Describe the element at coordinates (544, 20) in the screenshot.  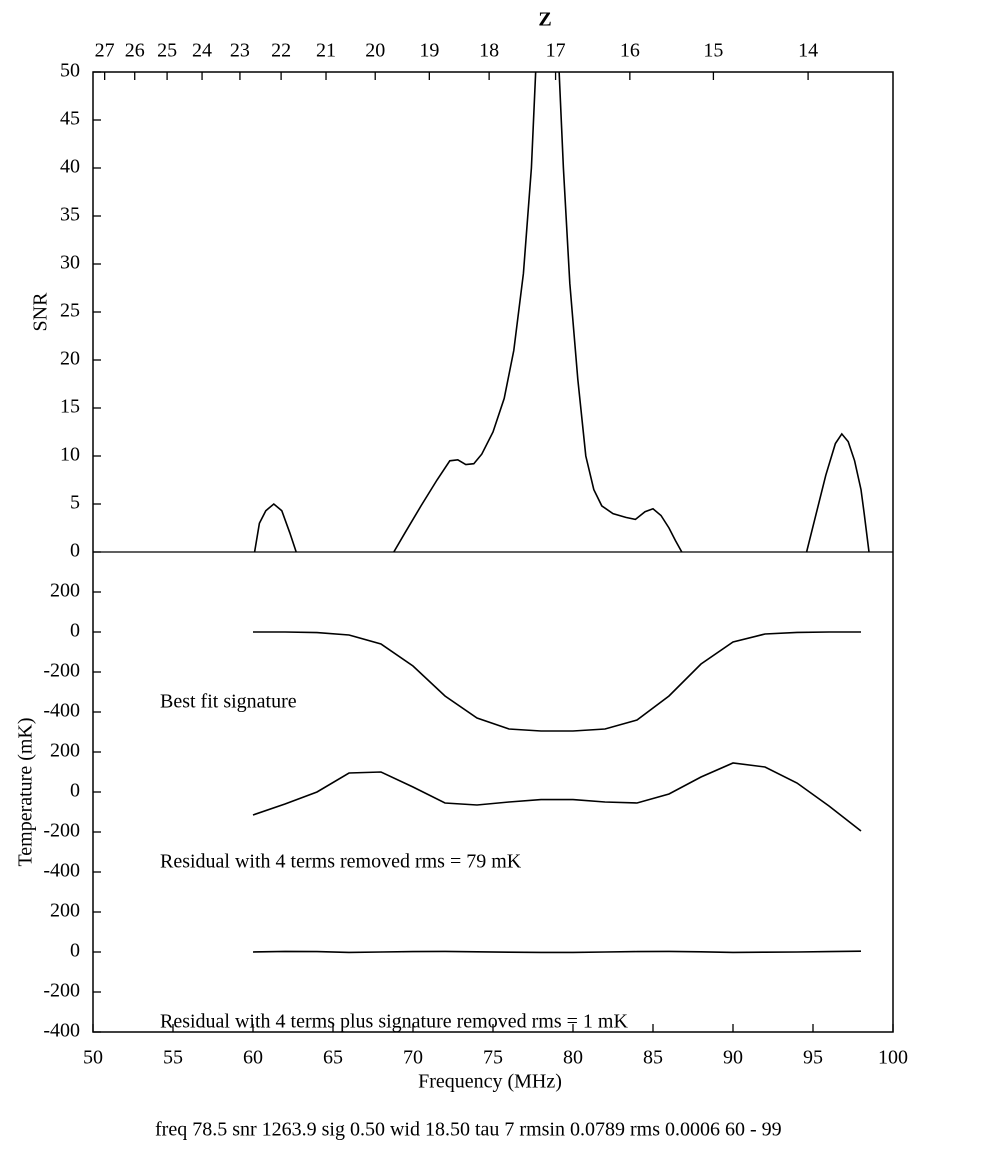
I see `top-axis-label: Z` at that location.